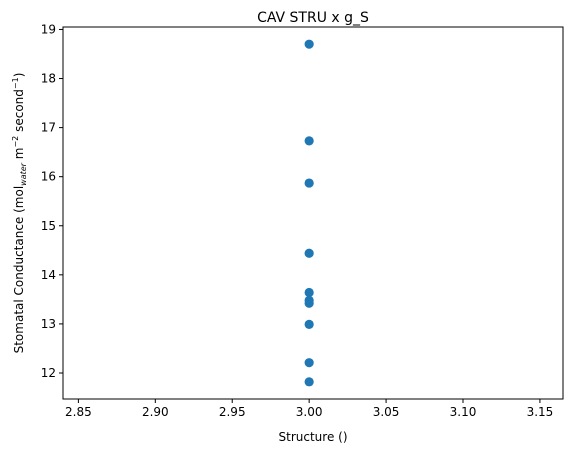 This screenshot has width=570, height=453. What do you see at coordinates (48, 79) in the screenshot?
I see `y-tick-label: 18` at bounding box center [48, 79].